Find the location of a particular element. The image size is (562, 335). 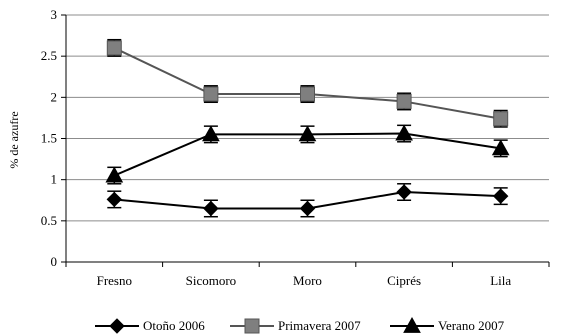

legend: Otoño 2006 Primavera 2007 Verano 2007 is located at coordinates (300, 325).